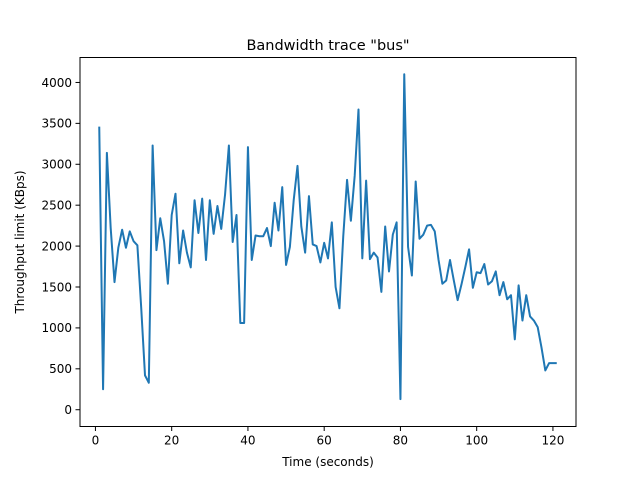 This screenshot has width=640, height=478. What do you see at coordinates (56, 124) in the screenshot?
I see `y-tick-label: 3500` at bounding box center [56, 124].